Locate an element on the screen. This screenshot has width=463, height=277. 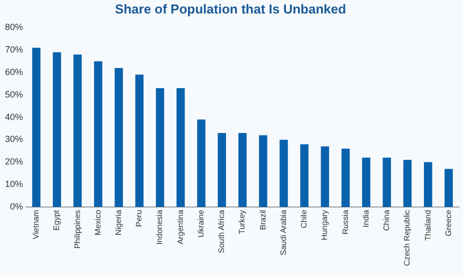
y-tick-label: 10% is located at coordinates (14, 184).